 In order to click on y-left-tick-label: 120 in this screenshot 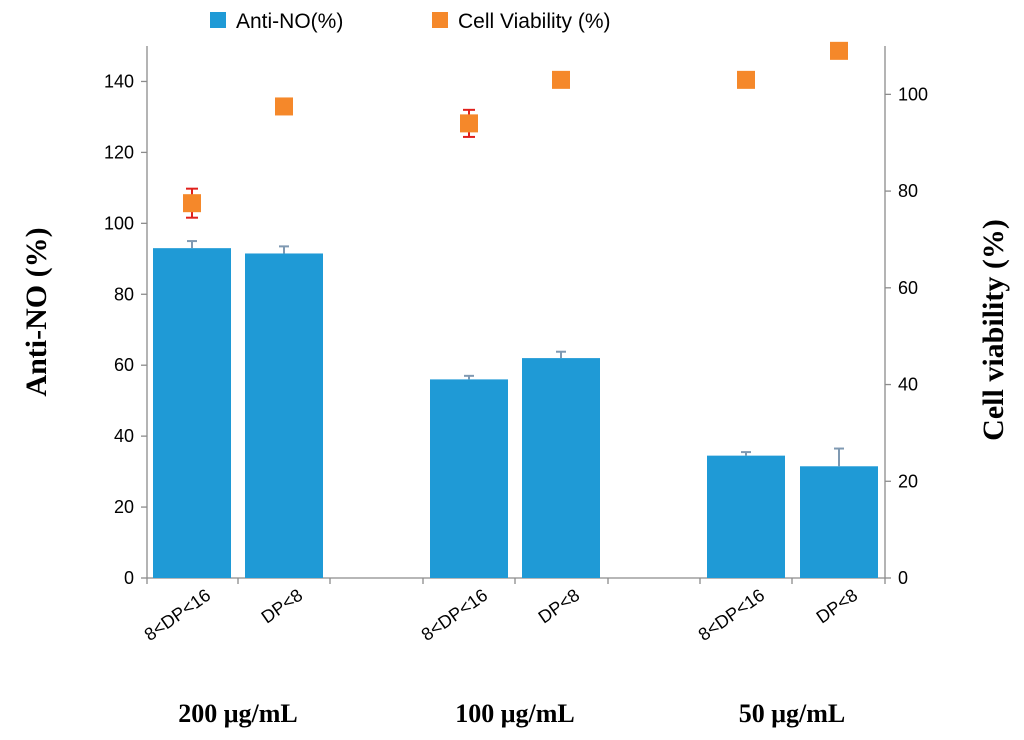, I will do `click(119, 152)`.